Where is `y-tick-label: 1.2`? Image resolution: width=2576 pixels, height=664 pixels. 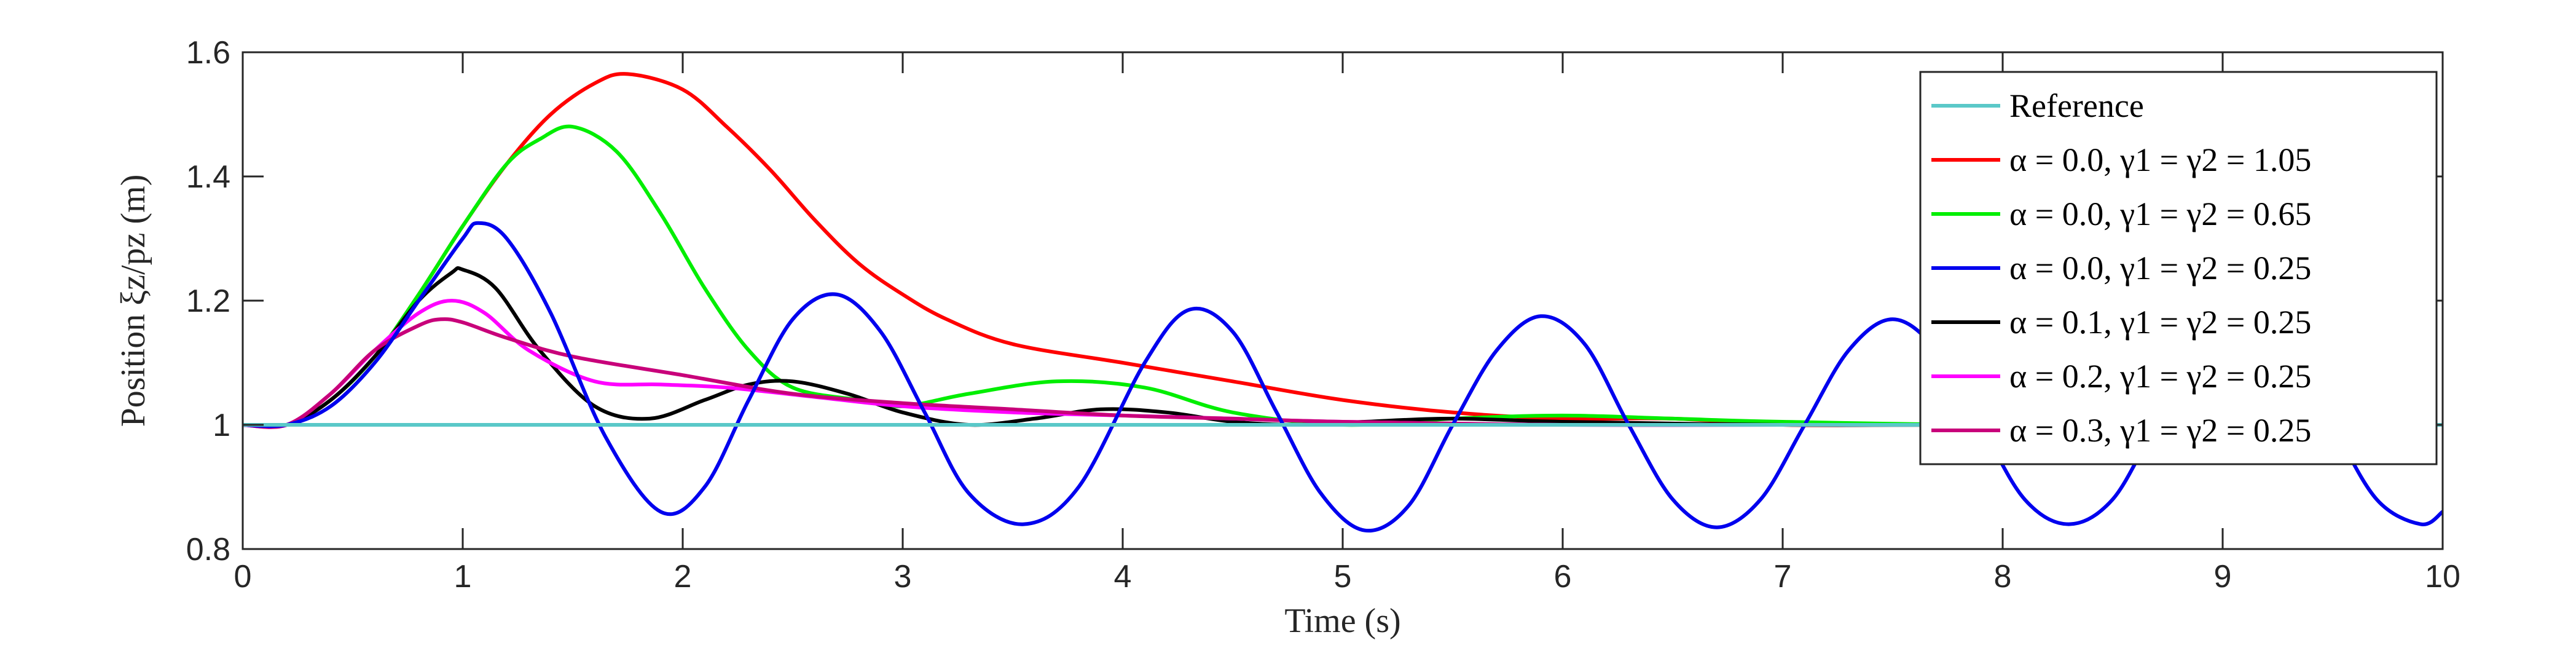
y-tick-label: 1.2 is located at coordinates (208, 301).